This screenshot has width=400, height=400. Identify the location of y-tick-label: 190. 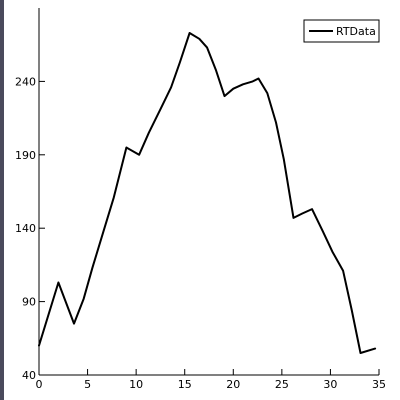
(25, 155).